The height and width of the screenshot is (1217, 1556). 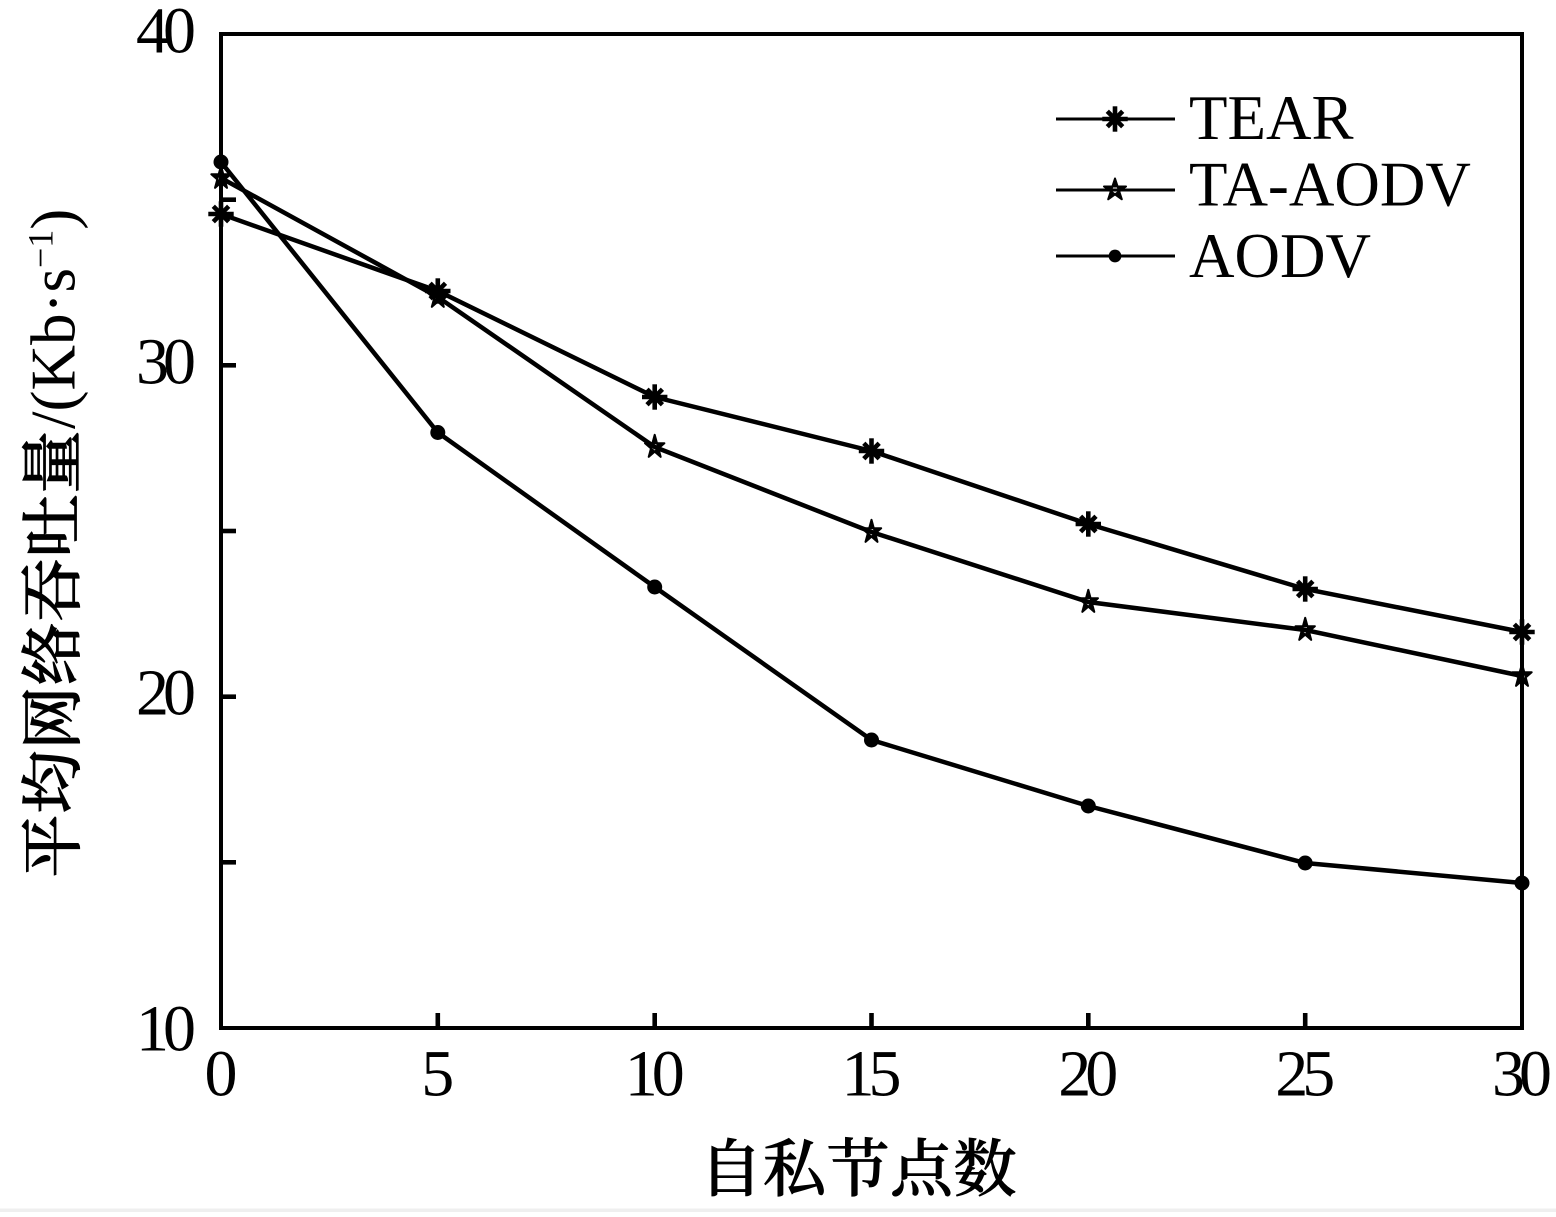 I want to click on svg-text: 40, so click(x=166, y=34).